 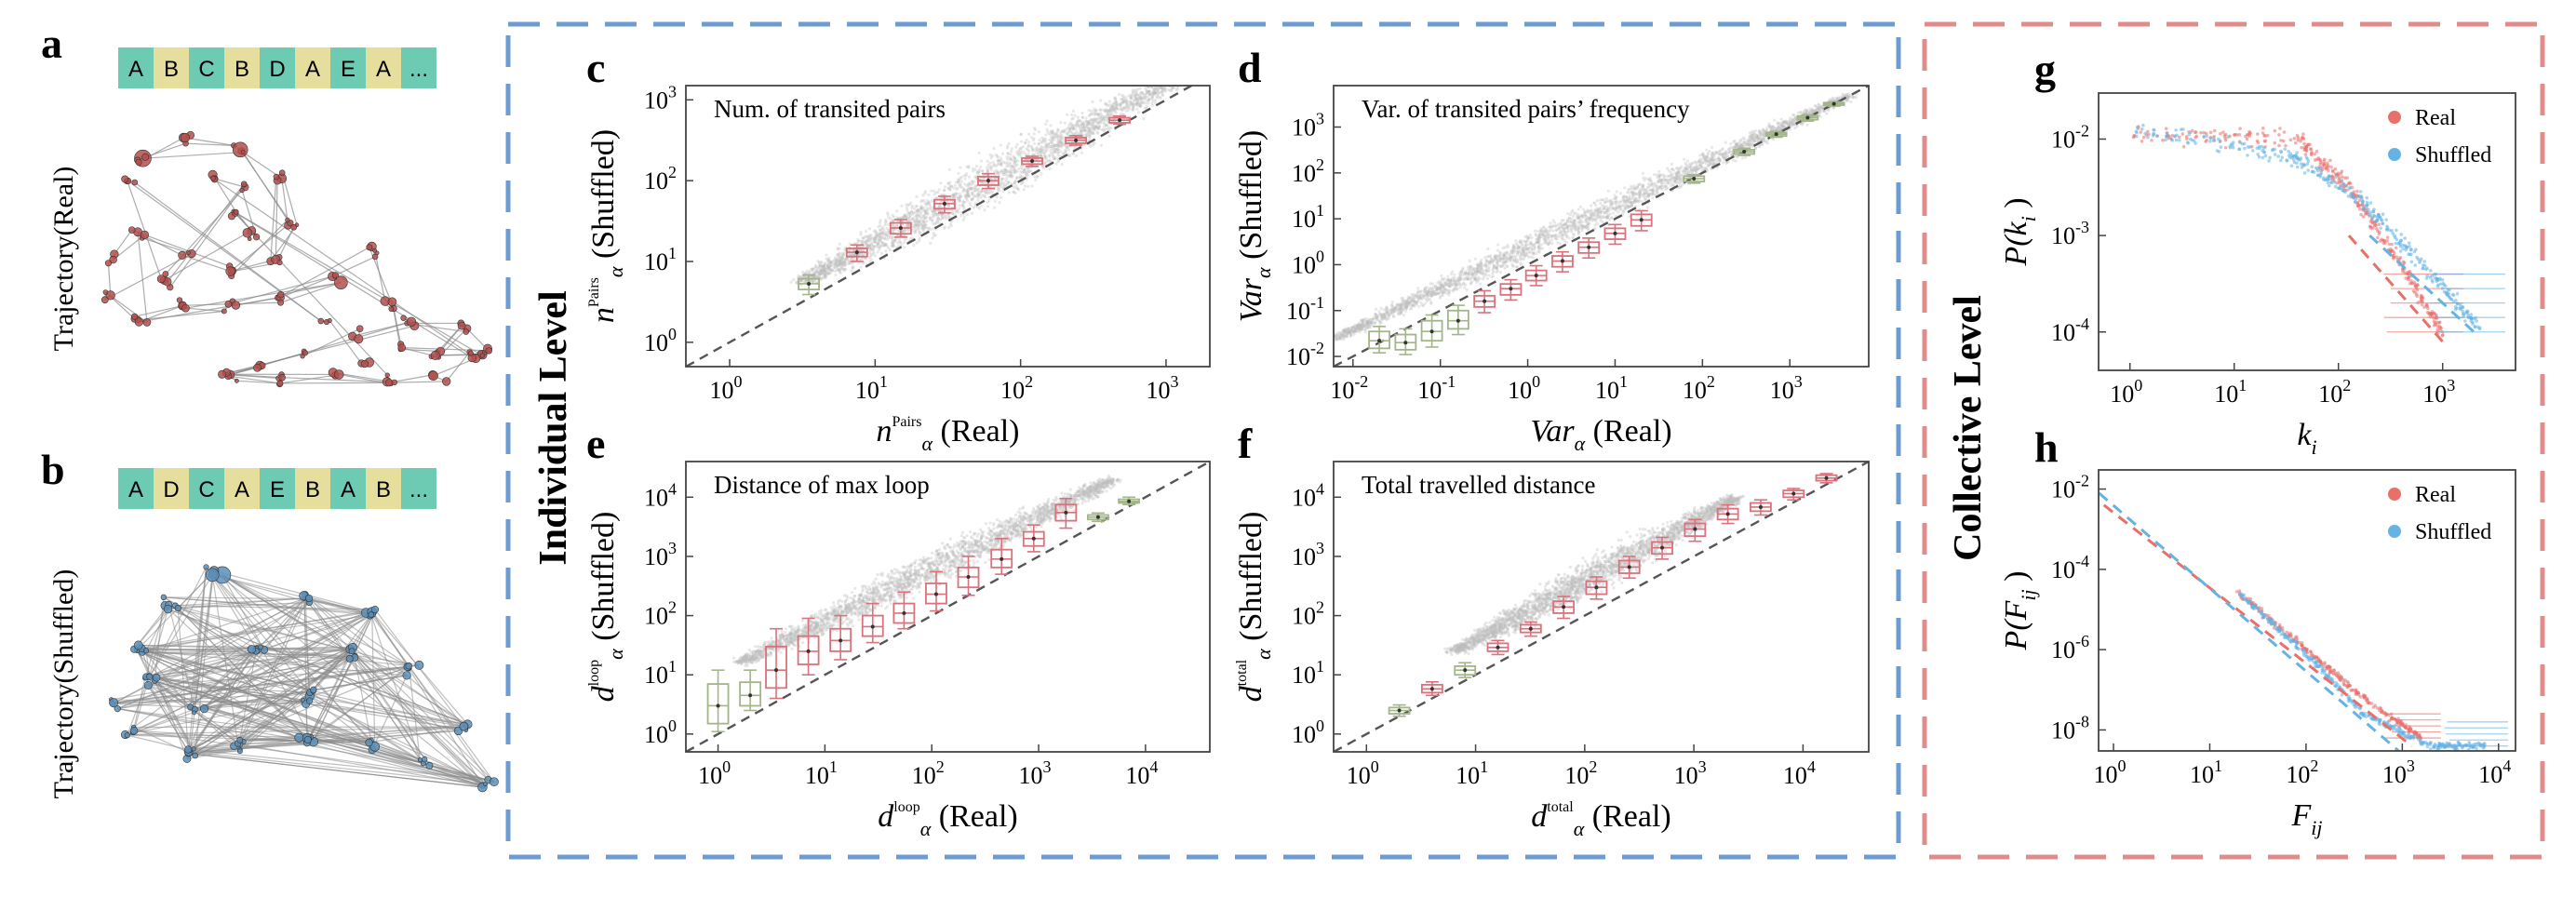 I want to click on box-plot, so click(x=1076, y=140).